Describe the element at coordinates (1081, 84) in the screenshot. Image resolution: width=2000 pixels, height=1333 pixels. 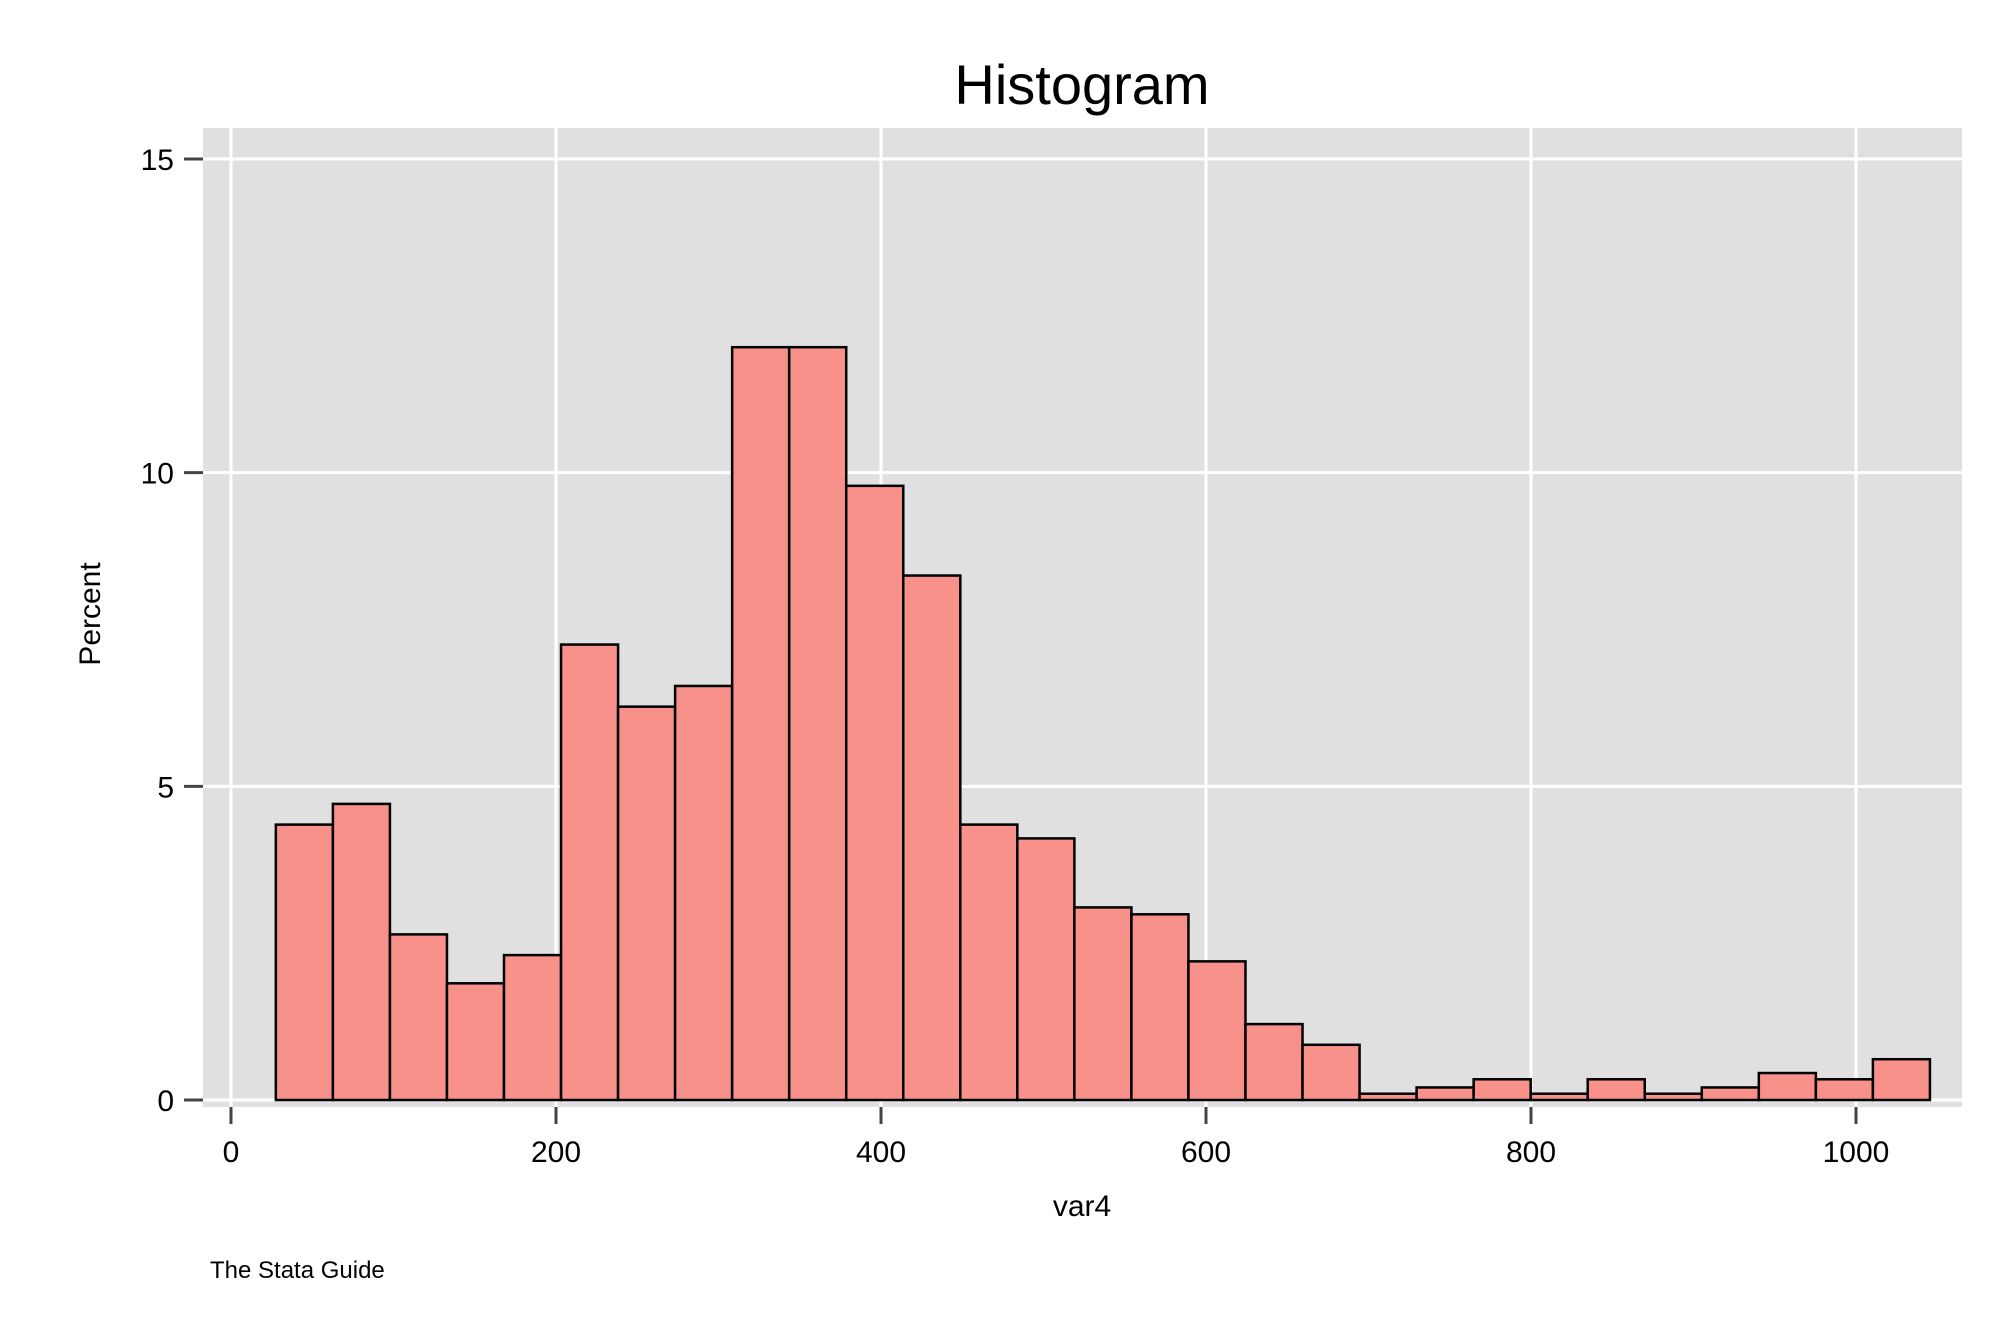
I see `chart-title: Histogram` at that location.